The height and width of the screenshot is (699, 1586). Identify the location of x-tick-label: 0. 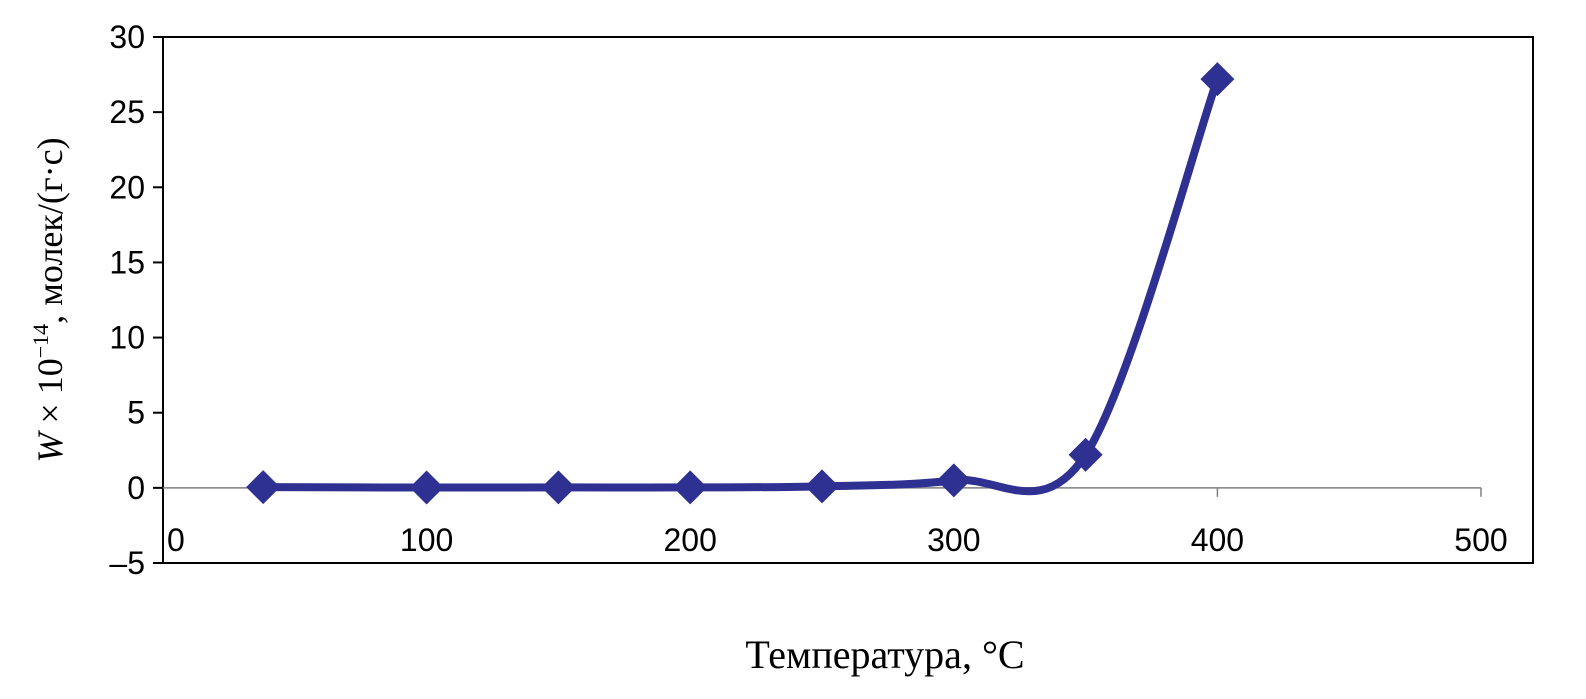
(176, 540).